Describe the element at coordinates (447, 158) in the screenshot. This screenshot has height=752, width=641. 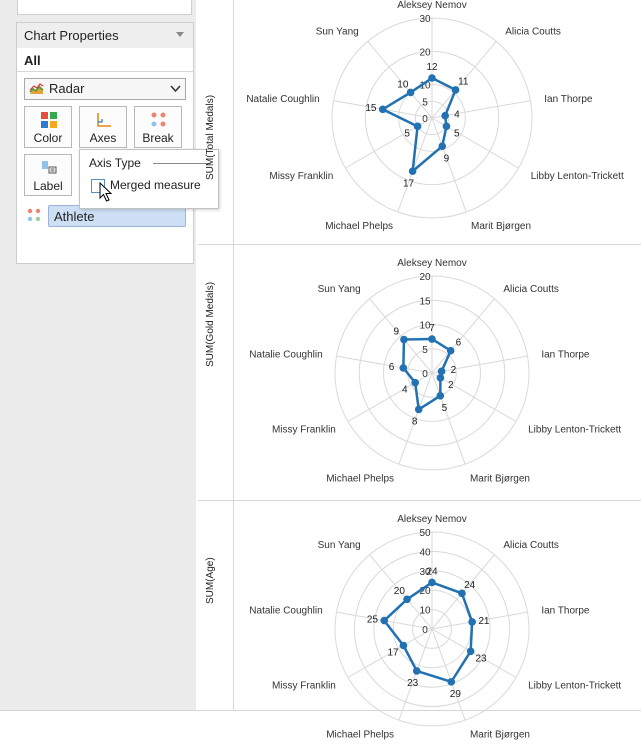
I see `data-label: 9` at that location.